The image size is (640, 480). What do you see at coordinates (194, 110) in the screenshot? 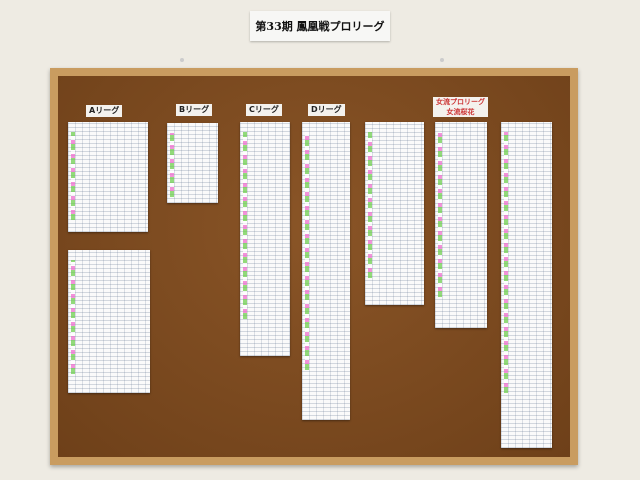
I see `label-b-league: Bリーグ` at bounding box center [194, 110].